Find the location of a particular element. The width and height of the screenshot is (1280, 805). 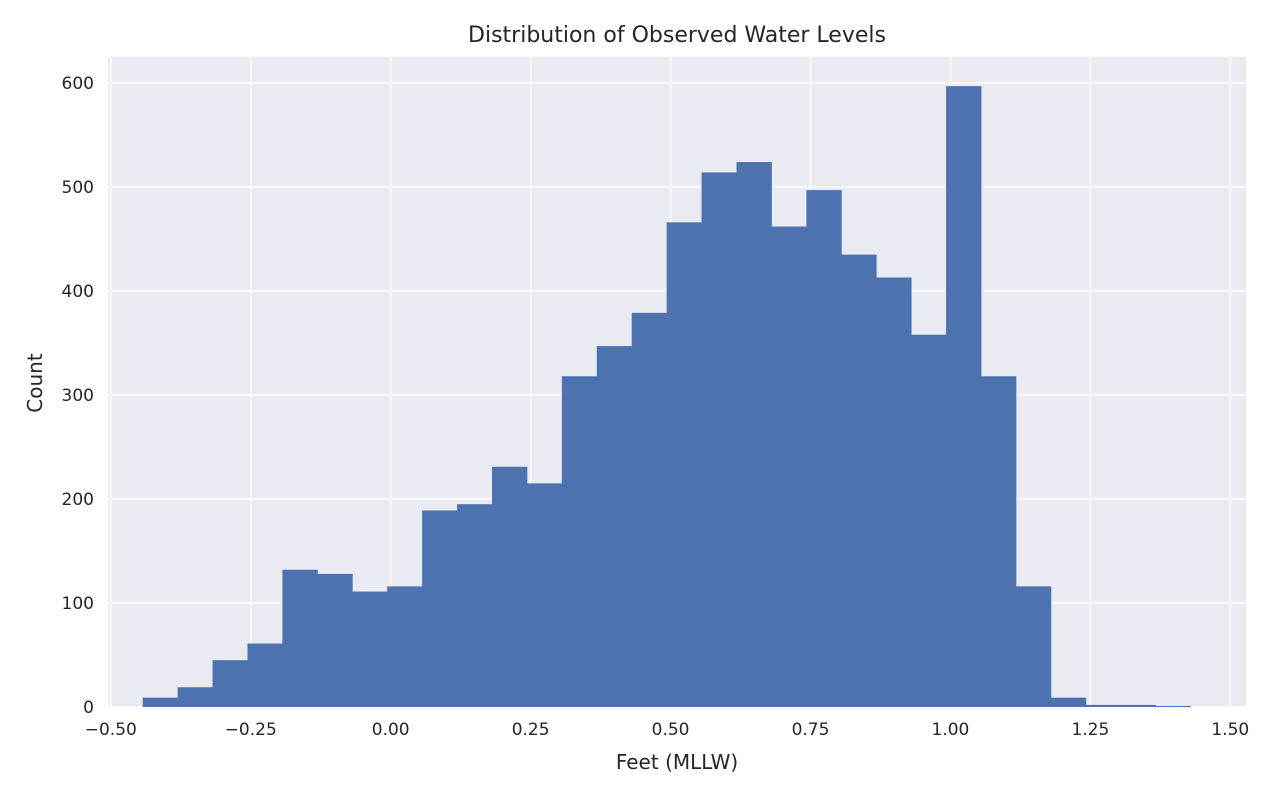

x-axis-ticks: −0.50 −0.25 0.00 0.25 0.50 0.75 1.00 1.25 1.50 is located at coordinates (667, 730).